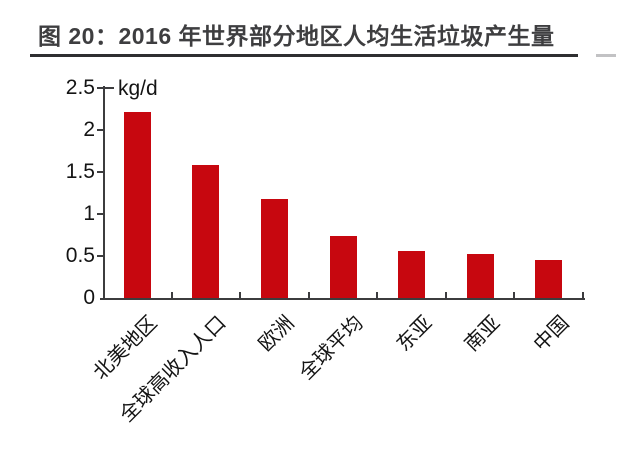  What do you see at coordinates (277, 334) in the screenshot?
I see `category-label: 欧洲` at bounding box center [277, 334].